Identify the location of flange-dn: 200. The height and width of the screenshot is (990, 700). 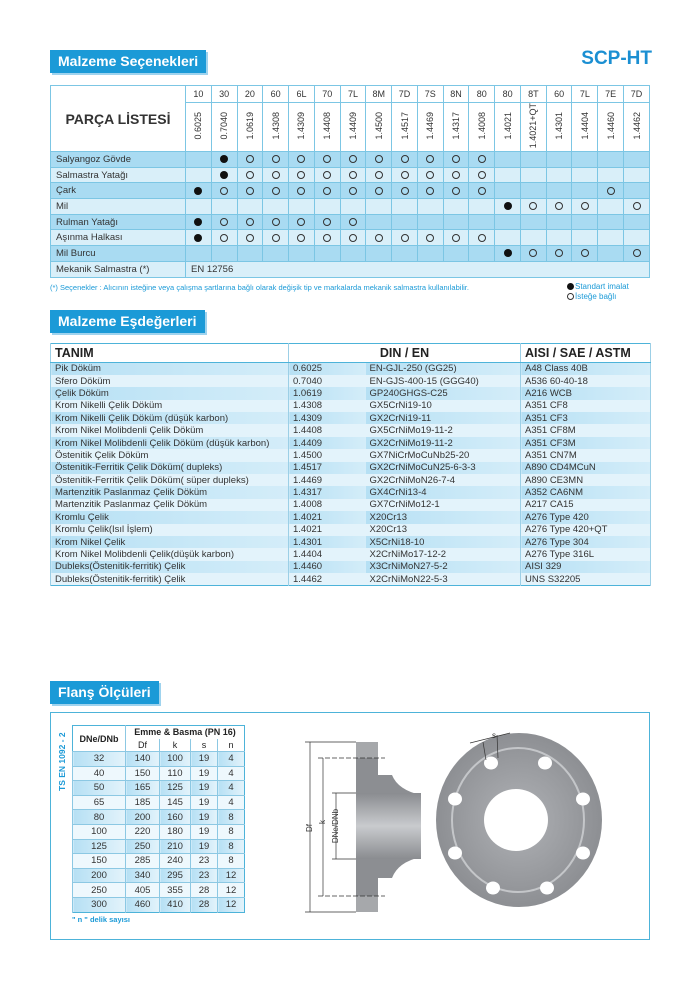
(99, 875).